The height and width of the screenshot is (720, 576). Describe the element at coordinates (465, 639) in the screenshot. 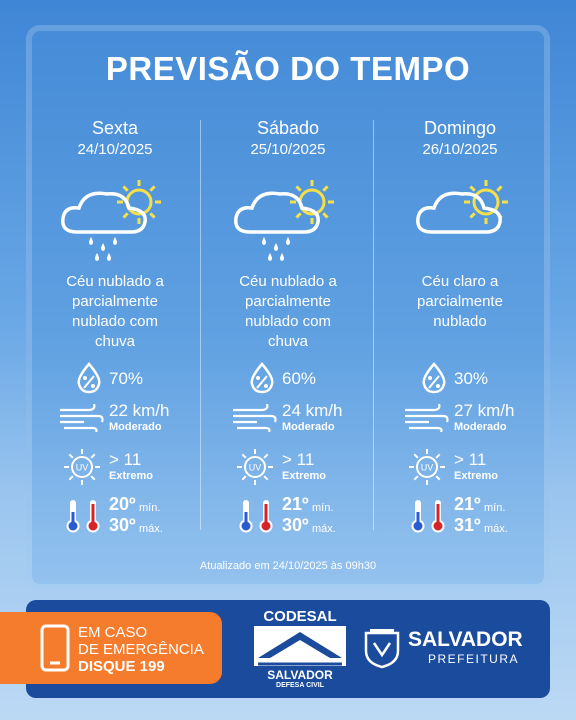

I see `prefeitura-name: SALVADOR` at that location.